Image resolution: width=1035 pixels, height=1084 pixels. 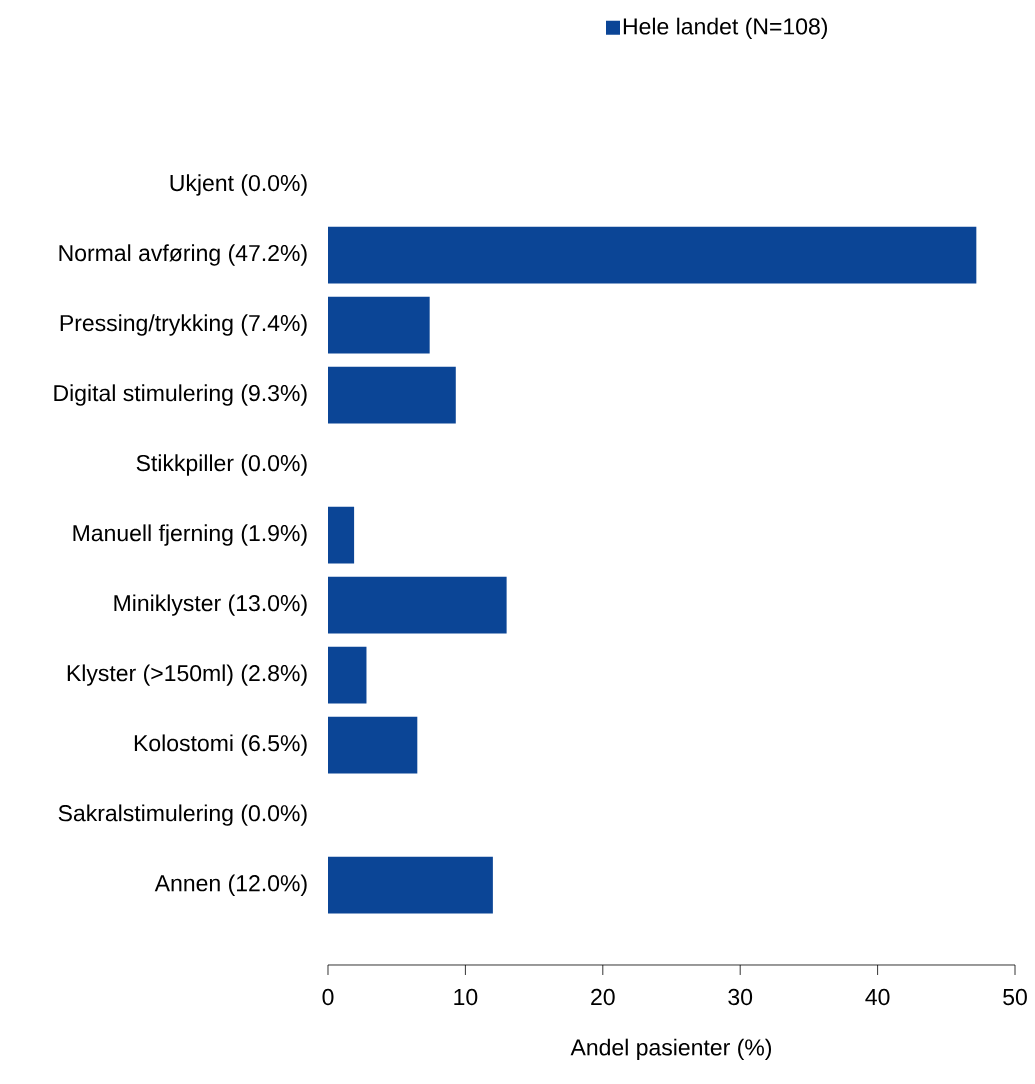 What do you see at coordinates (230, 885) in the screenshot?
I see `y-tick-label: Annen (12.0%)` at bounding box center [230, 885].